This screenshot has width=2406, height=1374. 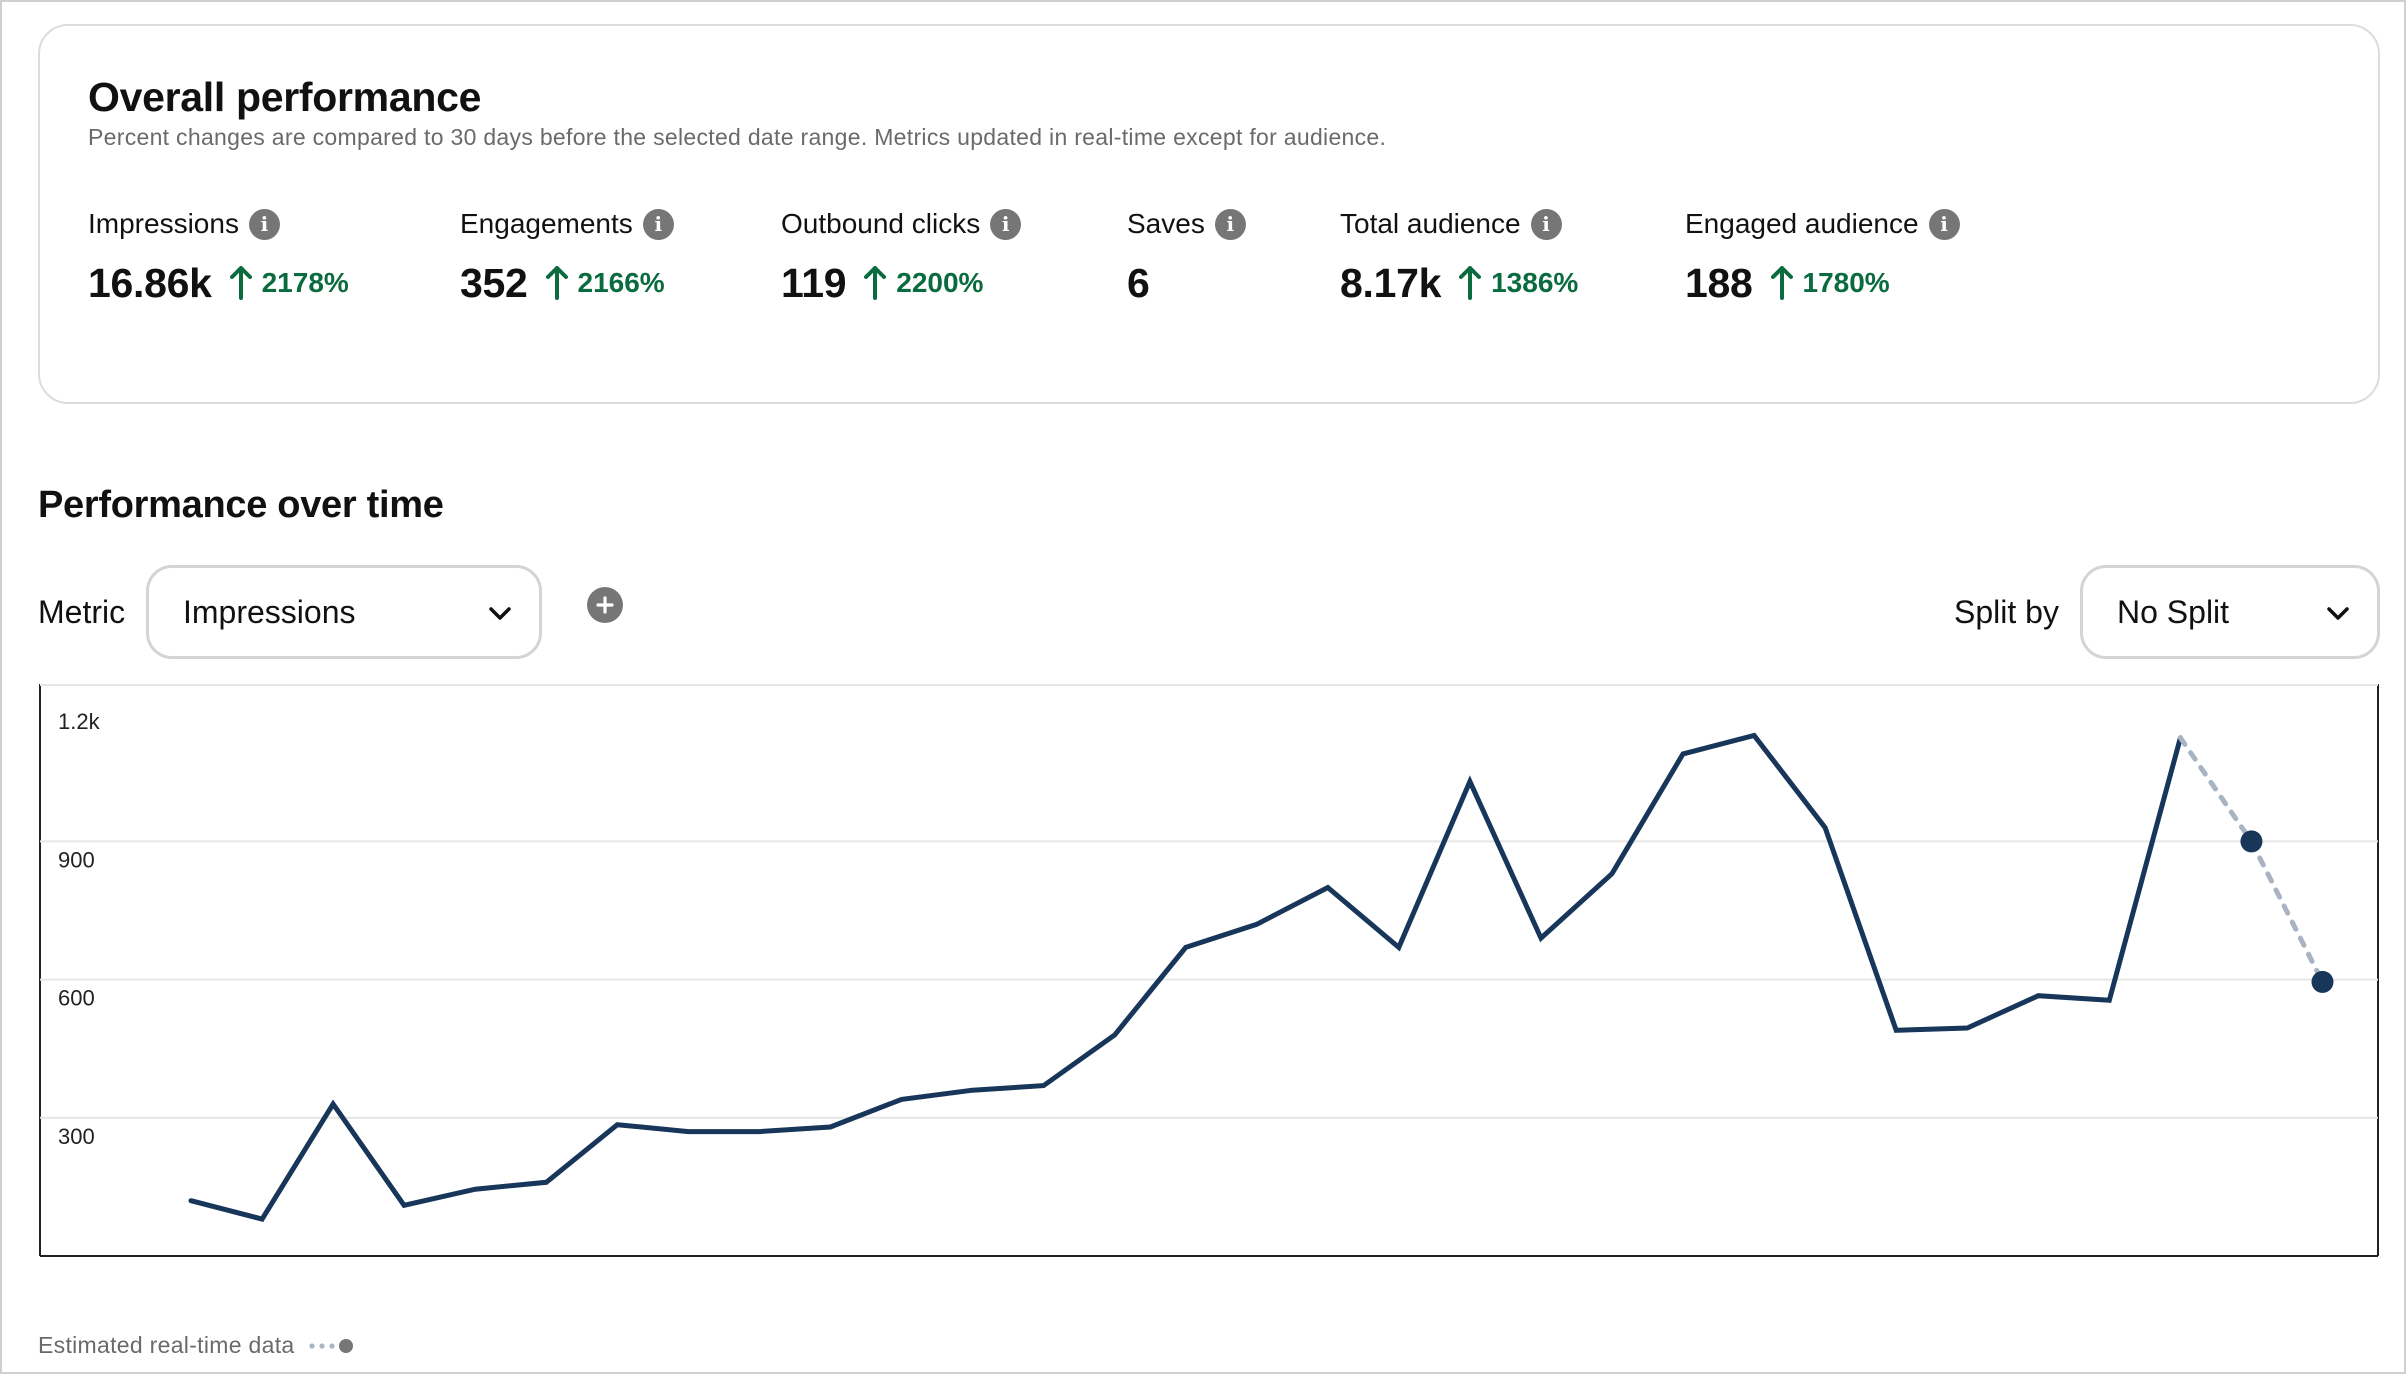 I want to click on metric-value: 8.17k, so click(x=1391, y=282).